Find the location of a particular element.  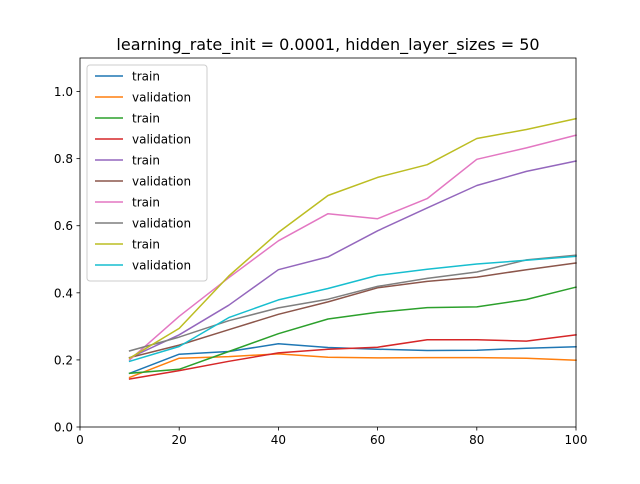

legend-label-1: train is located at coordinates (146, 77).